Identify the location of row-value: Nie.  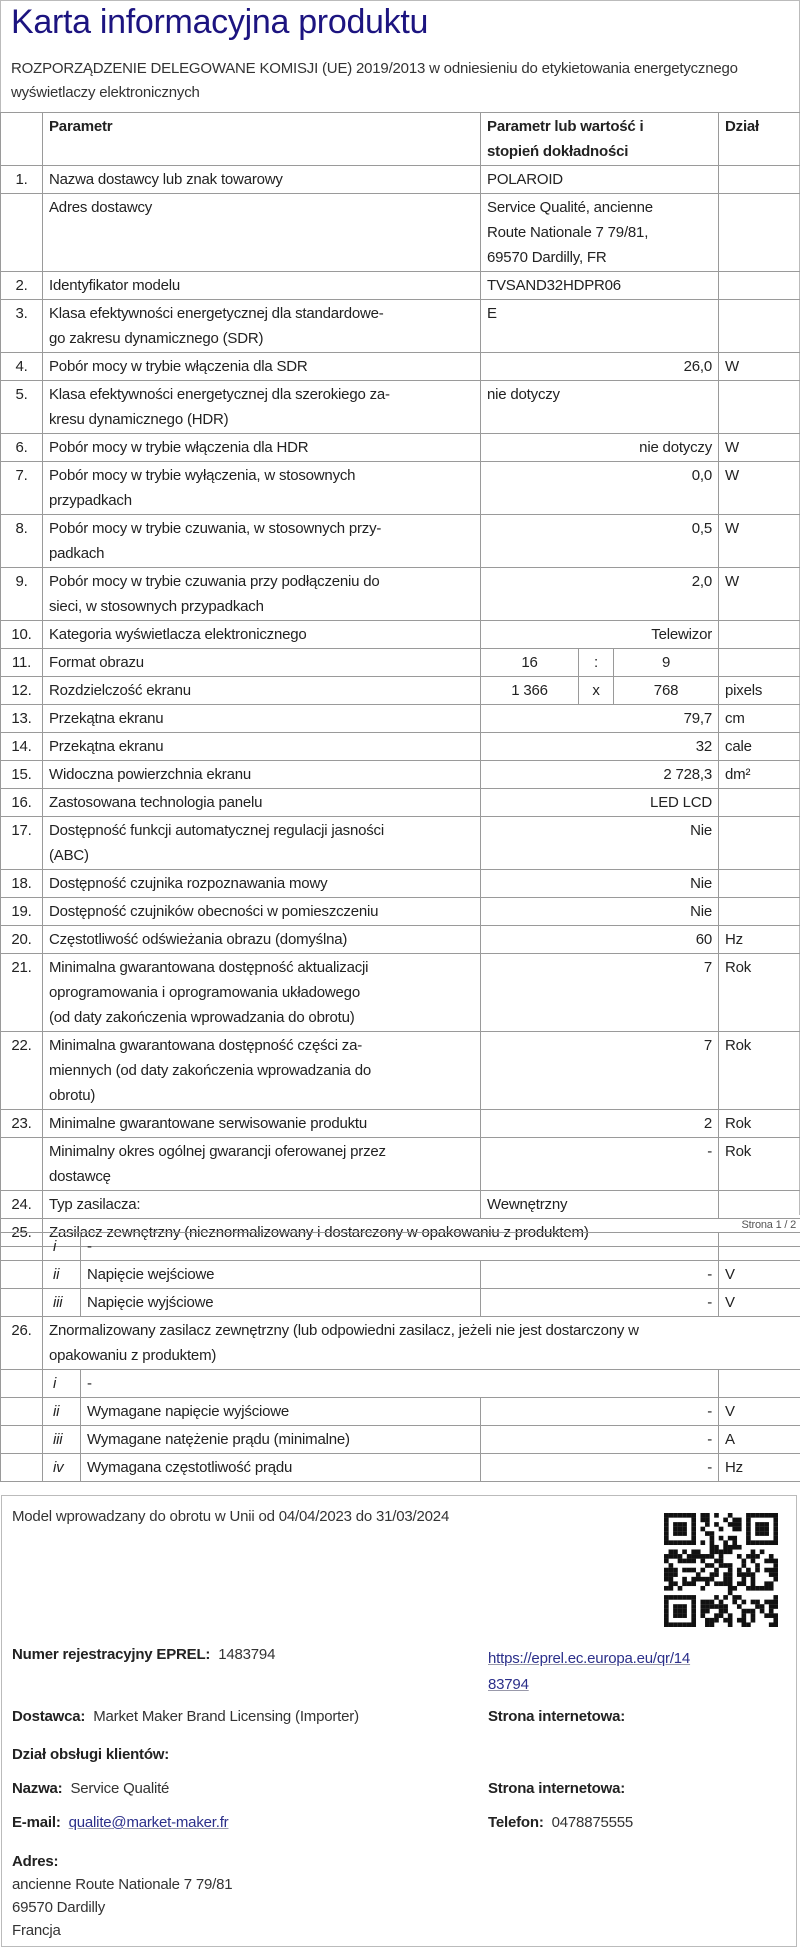
(600, 843).